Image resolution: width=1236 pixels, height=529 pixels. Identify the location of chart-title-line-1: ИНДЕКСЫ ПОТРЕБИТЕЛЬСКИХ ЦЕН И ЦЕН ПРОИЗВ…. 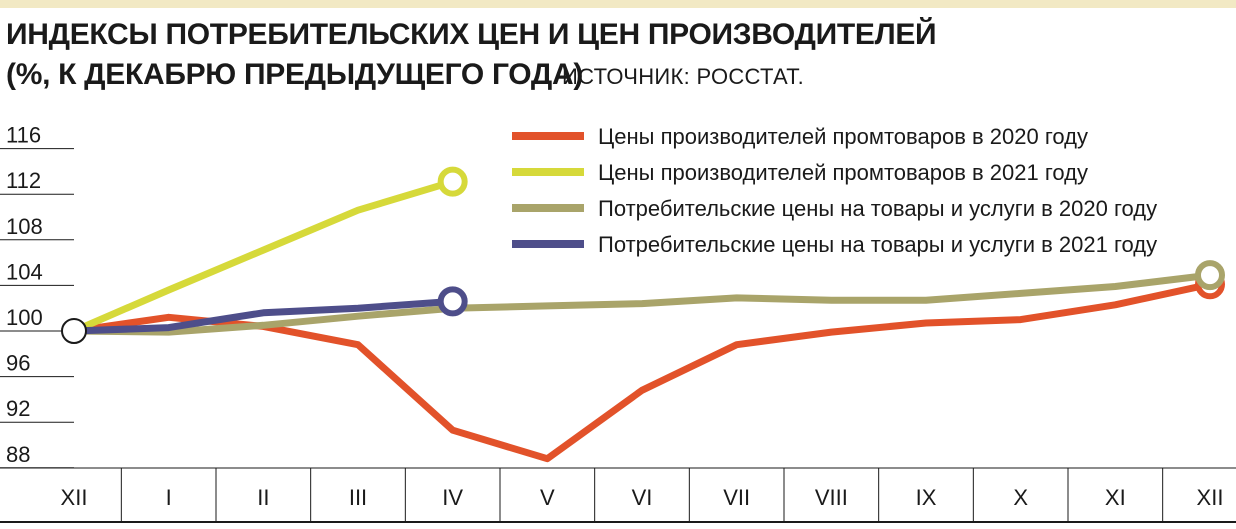
(471, 34).